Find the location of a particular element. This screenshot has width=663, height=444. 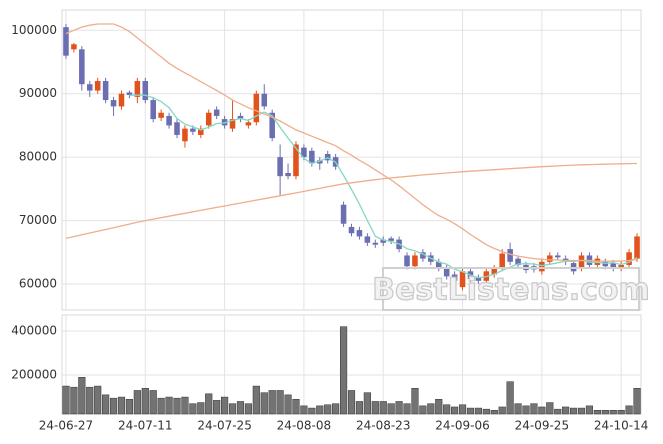

y-tick-label: 400000 is located at coordinates (34, 331).